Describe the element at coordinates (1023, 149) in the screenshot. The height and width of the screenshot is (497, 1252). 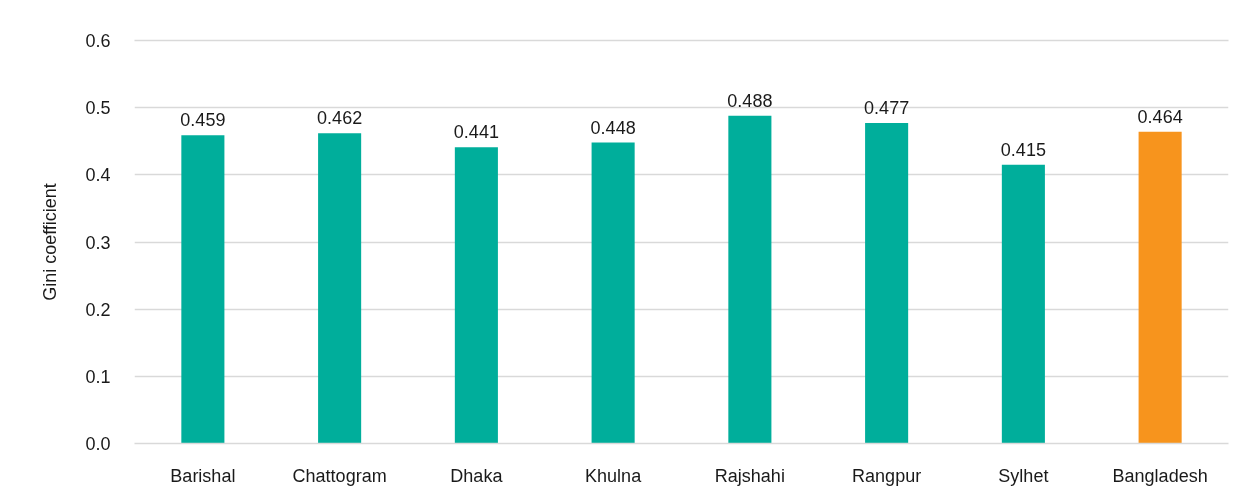
I see `data-label: 0.415` at that location.